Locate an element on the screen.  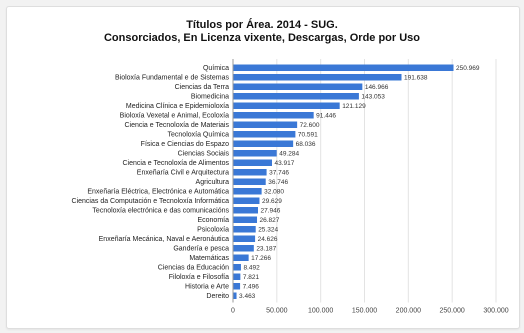
value-label: 72.600 is located at coordinates (310, 125).